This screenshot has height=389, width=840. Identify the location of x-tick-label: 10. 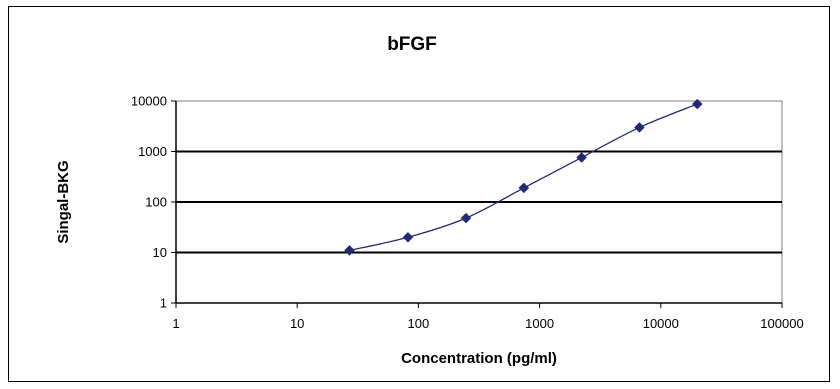
(297, 323).